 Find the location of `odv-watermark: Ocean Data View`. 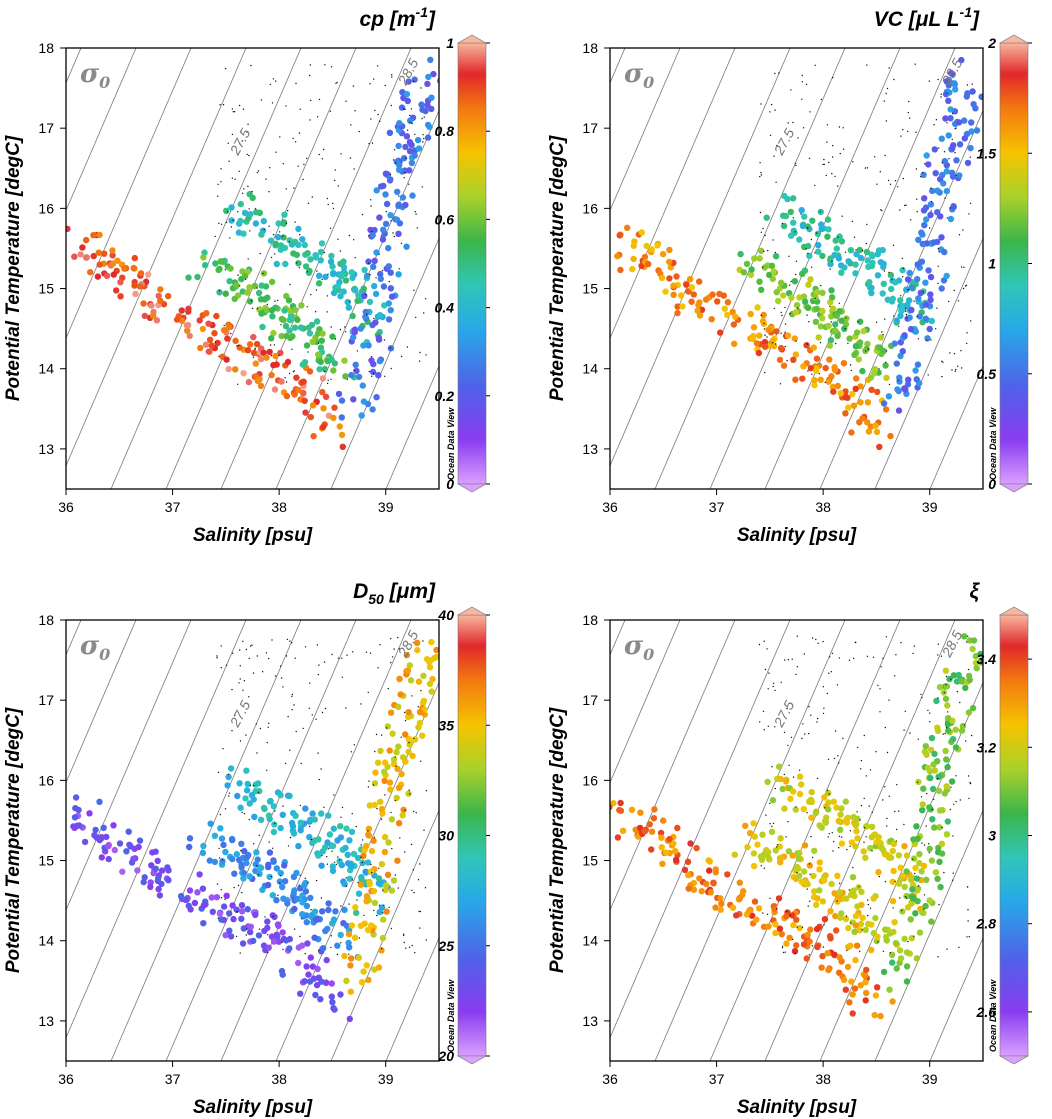

odv-watermark: Ocean Data View is located at coordinates (451, 1015).